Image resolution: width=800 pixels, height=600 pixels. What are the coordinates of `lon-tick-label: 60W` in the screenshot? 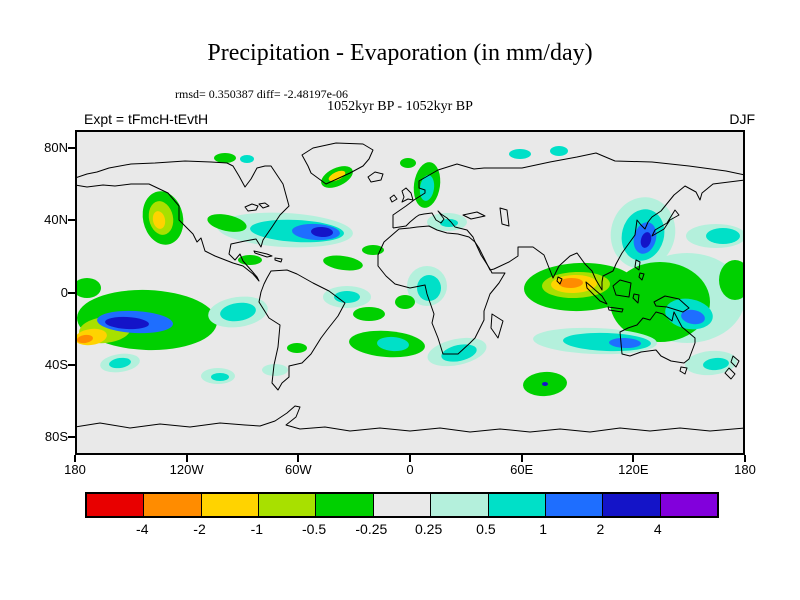 It's located at (298, 469).